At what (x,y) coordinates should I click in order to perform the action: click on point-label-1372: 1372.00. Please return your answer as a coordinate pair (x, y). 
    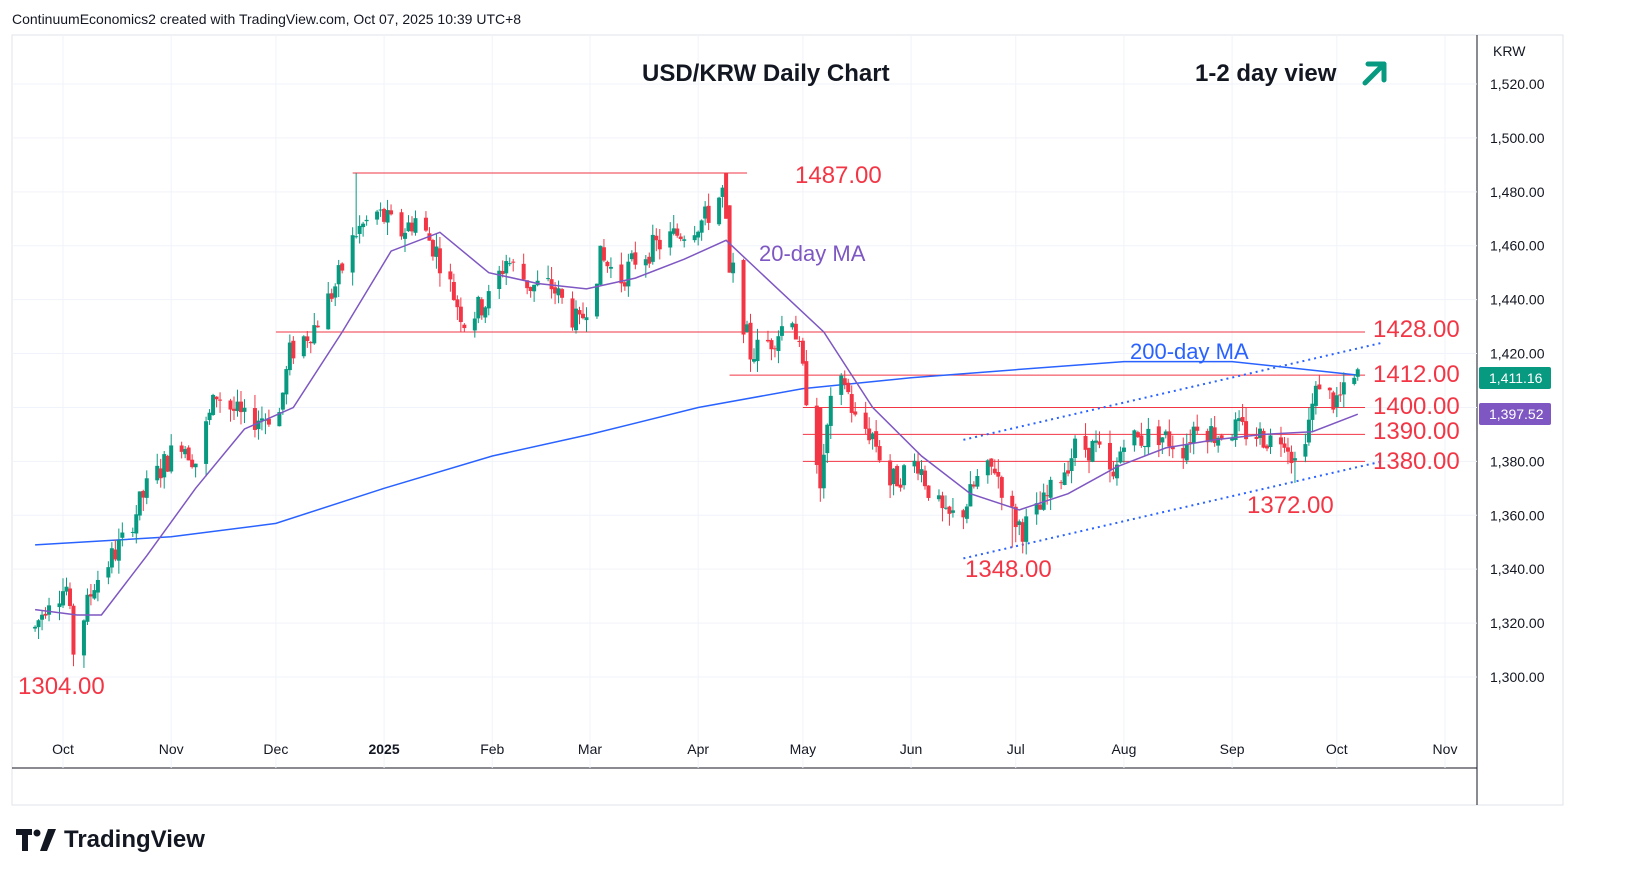
    Looking at the image, I should click on (1290, 505).